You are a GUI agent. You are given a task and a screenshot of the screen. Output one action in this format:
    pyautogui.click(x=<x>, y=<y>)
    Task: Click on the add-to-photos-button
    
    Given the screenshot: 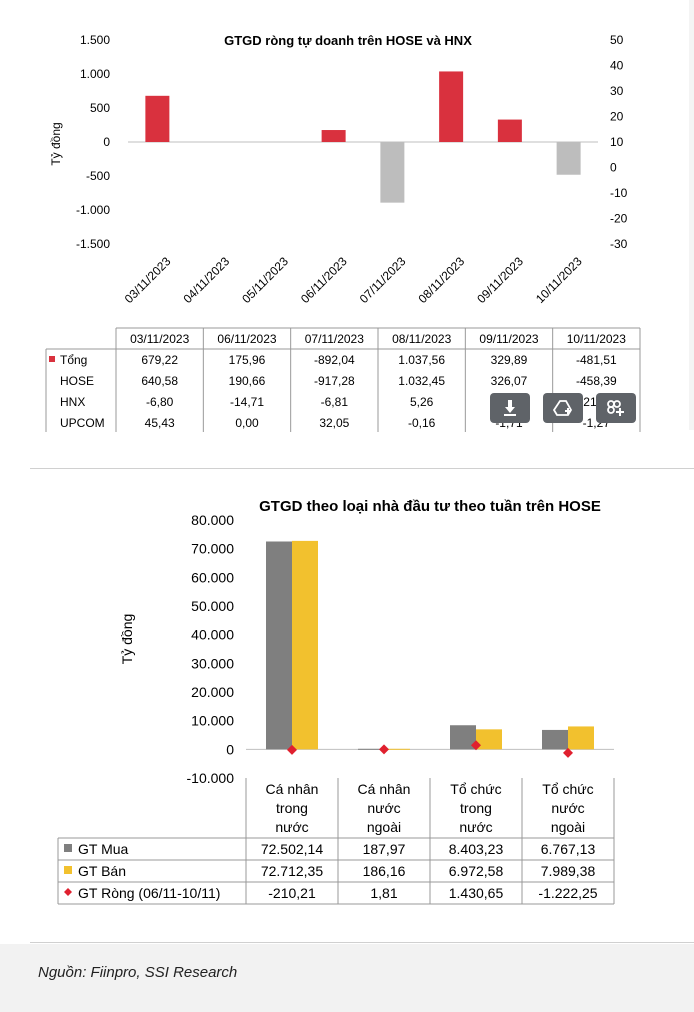 What is the action you would take?
    pyautogui.click(x=616, y=408)
    